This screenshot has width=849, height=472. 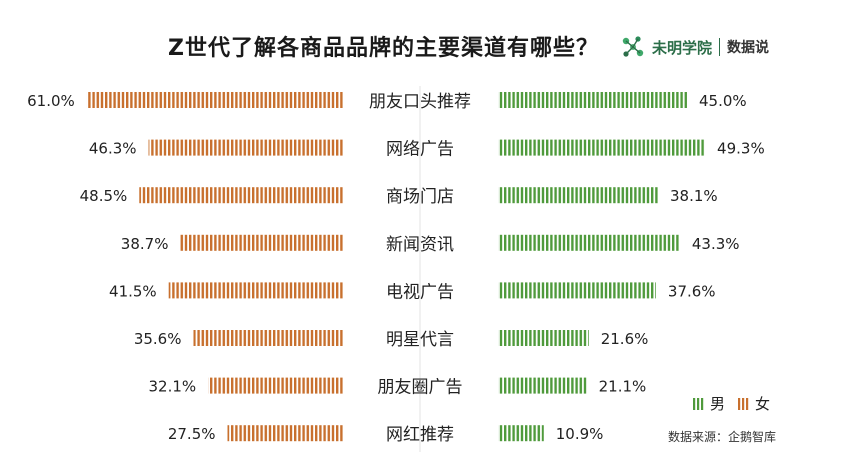 What do you see at coordinates (692, 291) in the screenshot?
I see `value-label-male-4: 37.6%` at bounding box center [692, 291].